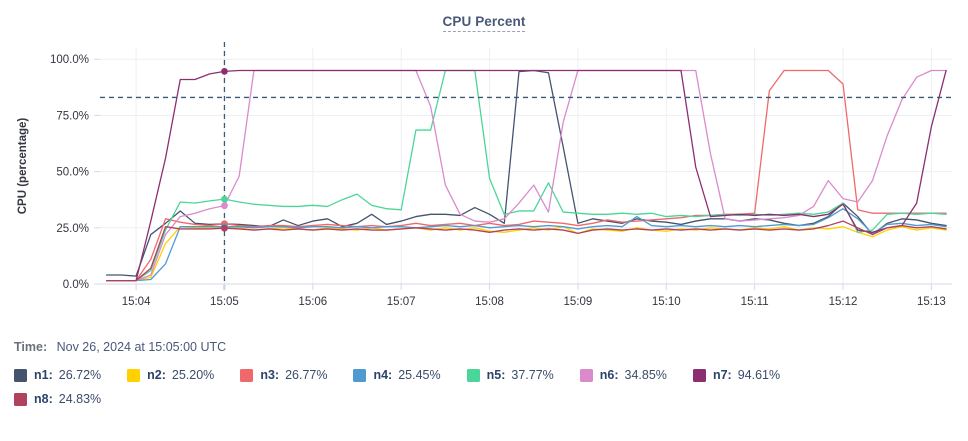 The width and height of the screenshot is (968, 441). I want to click on cursor-marker-n7, so click(224, 71).